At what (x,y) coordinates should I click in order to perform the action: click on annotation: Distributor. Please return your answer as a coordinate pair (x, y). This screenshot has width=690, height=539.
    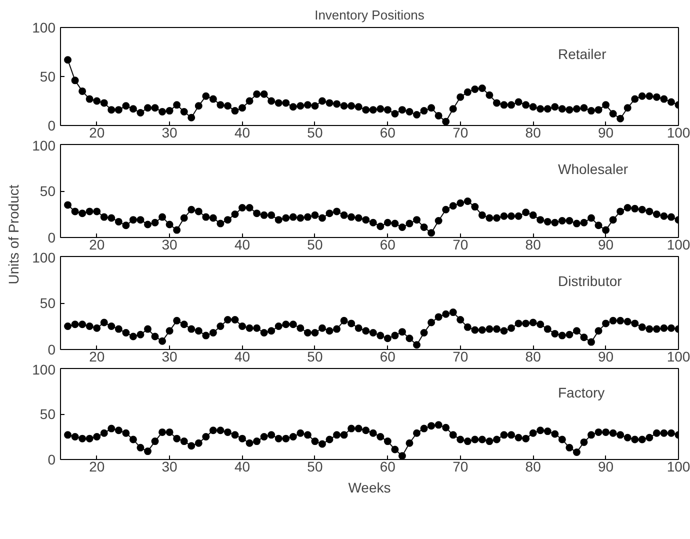
    Looking at the image, I should click on (590, 281).